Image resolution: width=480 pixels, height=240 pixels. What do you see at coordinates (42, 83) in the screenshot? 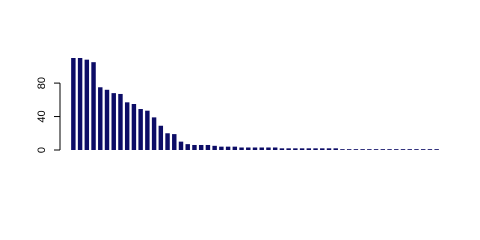
I see `y-tick-label: 80` at bounding box center [42, 83].